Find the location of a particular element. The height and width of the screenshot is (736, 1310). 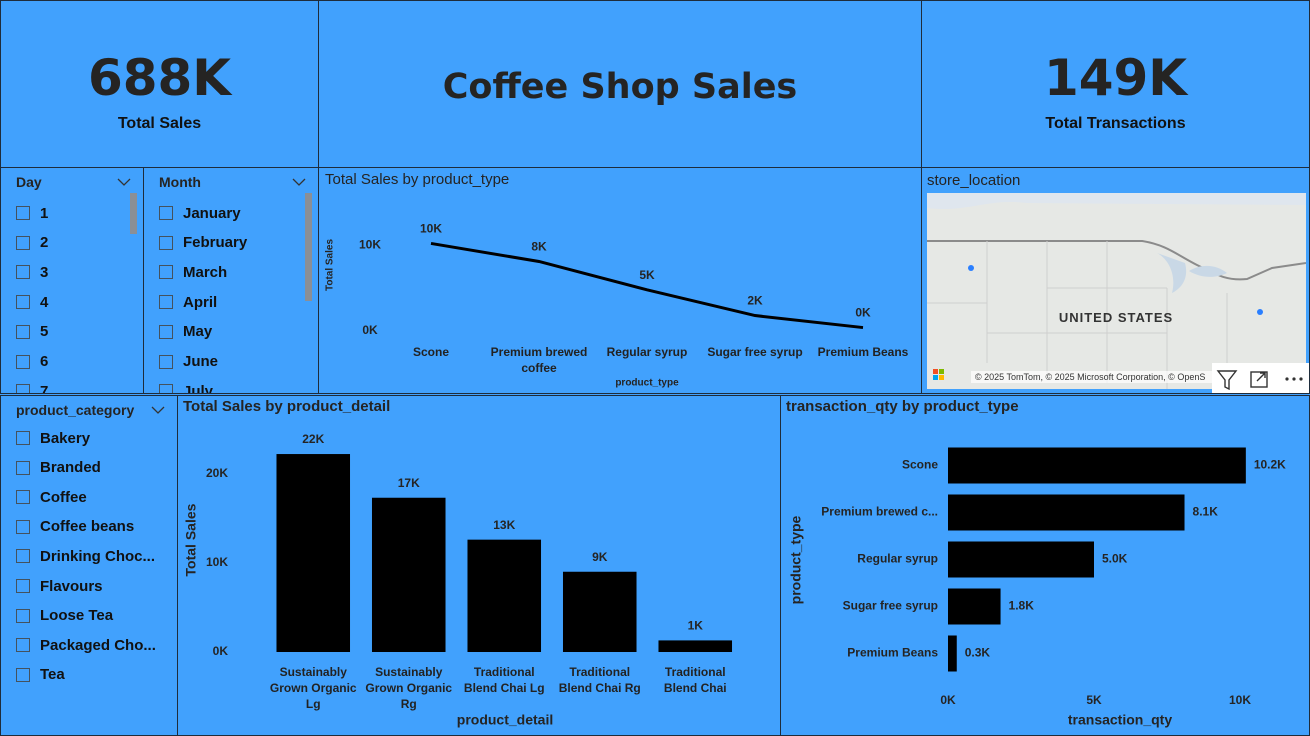

chart-title: Total Sales by product_detail is located at coordinates (286, 406).